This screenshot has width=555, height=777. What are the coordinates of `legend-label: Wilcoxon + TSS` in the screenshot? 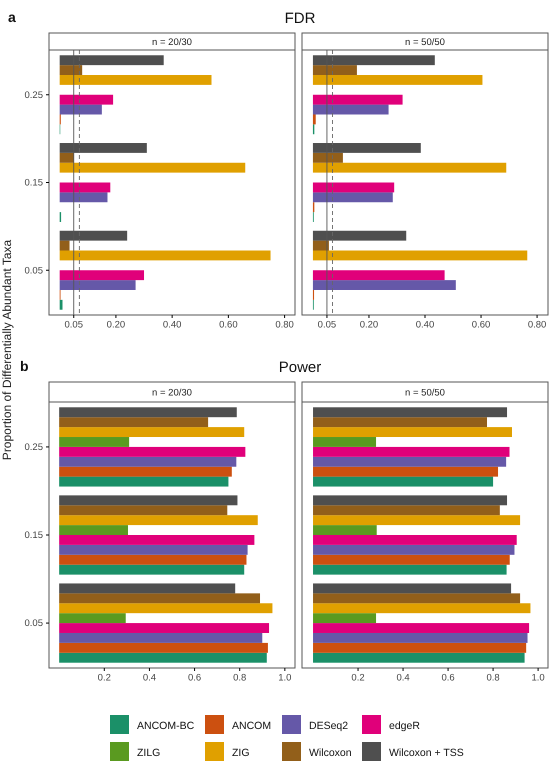 It's located at (426, 753).